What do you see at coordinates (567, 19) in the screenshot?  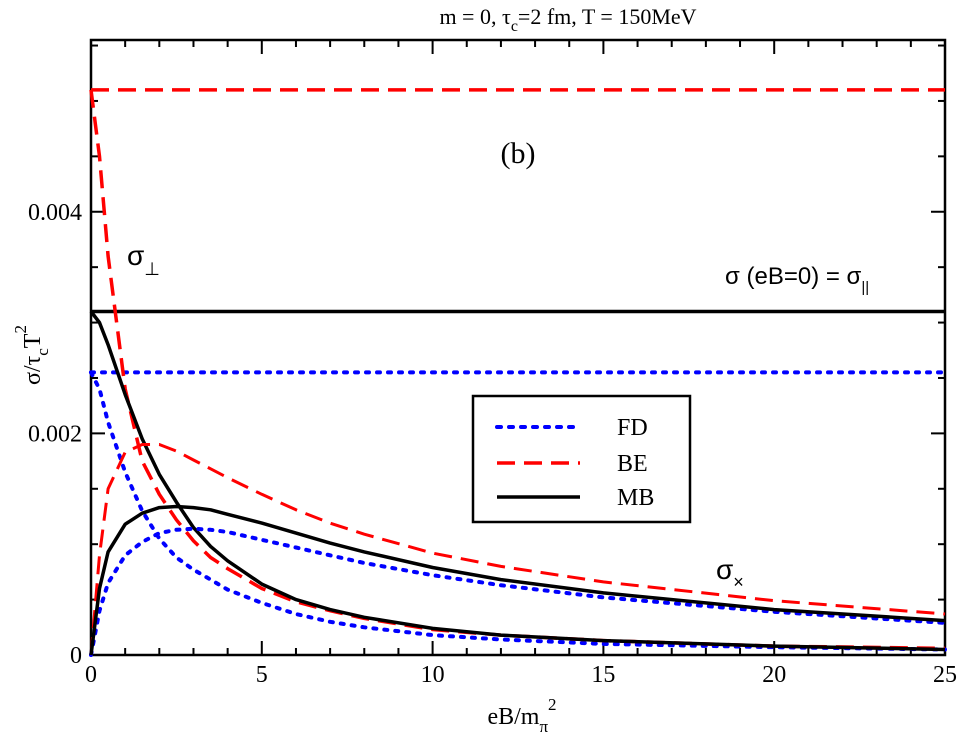 I see `chart-title: m = 0, τc=2 fm, T = 150MeV` at bounding box center [567, 19].